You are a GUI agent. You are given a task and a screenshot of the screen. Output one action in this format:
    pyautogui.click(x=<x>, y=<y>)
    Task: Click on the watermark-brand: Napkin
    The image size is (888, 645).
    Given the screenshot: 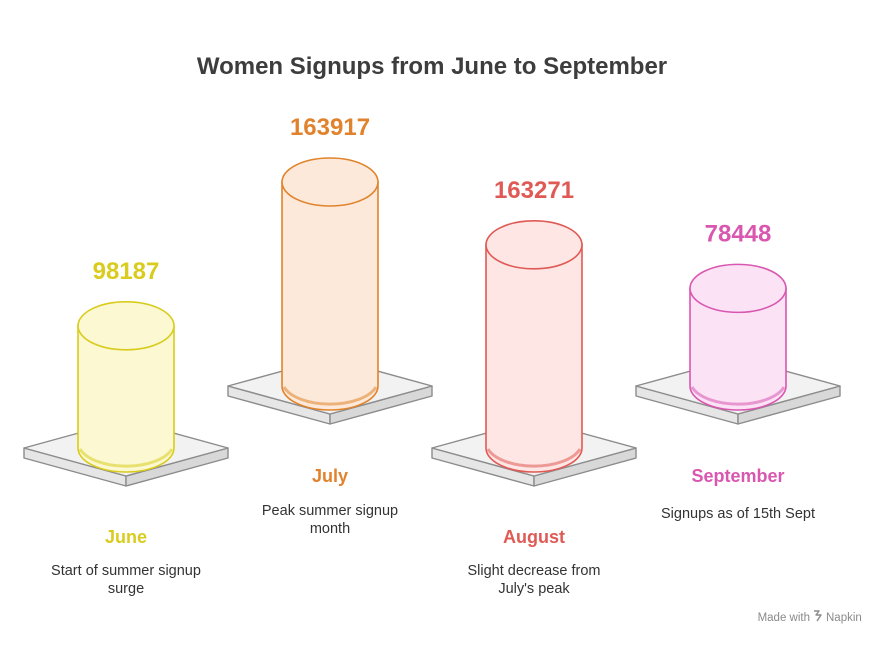 What is the action you would take?
    pyautogui.click(x=844, y=618)
    